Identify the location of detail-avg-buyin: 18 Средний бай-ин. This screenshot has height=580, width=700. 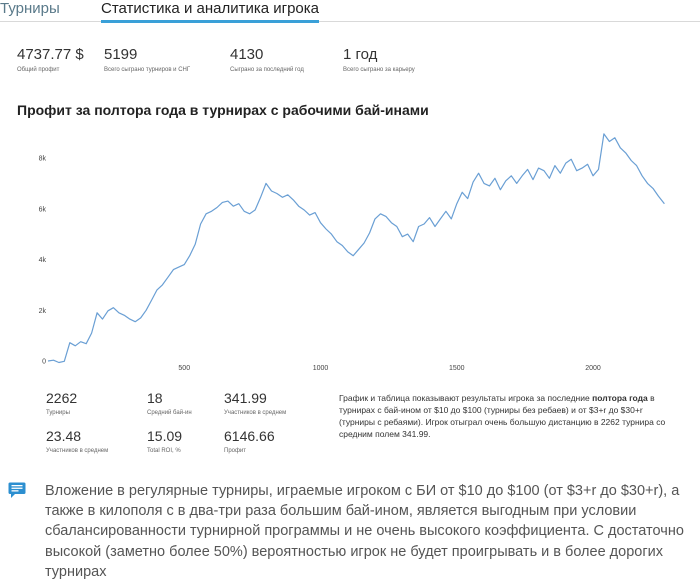
(169, 403).